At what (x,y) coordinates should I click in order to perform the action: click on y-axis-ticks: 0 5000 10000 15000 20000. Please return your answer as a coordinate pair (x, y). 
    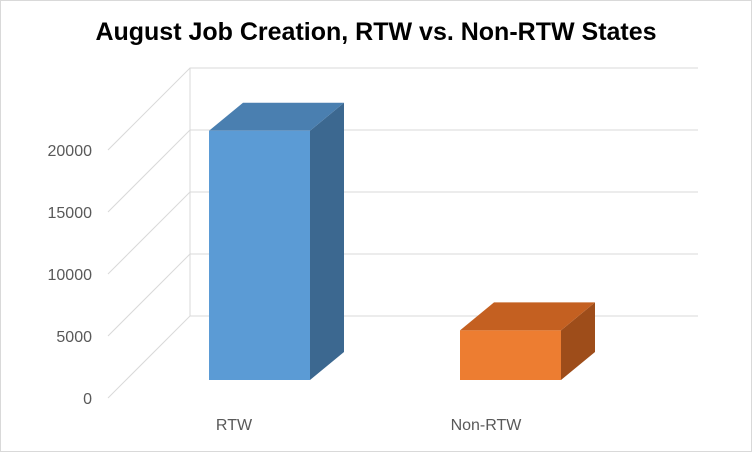
    Looking at the image, I should click on (70, 275).